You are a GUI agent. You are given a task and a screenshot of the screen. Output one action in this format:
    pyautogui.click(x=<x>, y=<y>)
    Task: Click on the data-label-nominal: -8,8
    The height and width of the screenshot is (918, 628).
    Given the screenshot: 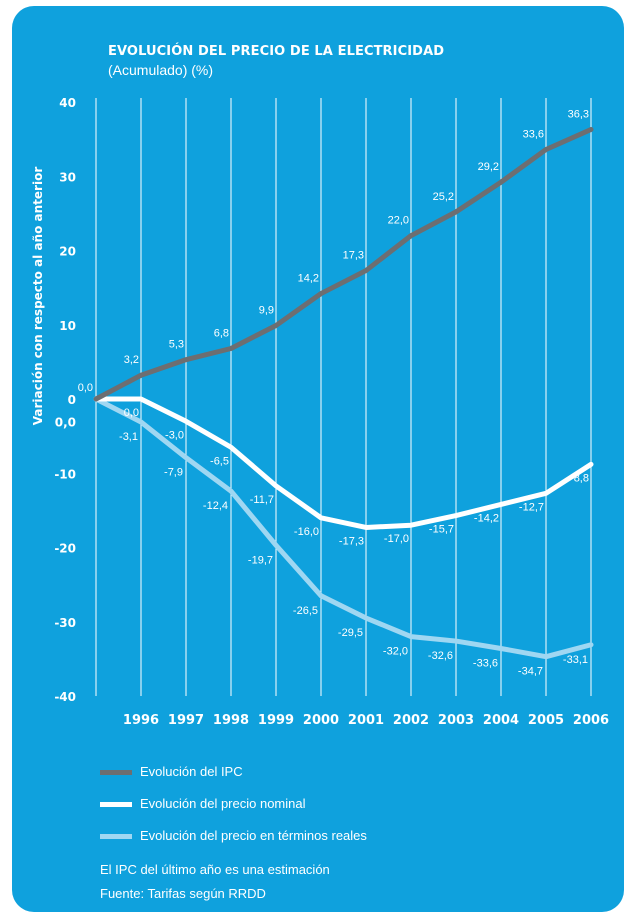 What is the action you would take?
    pyautogui.click(x=579, y=478)
    